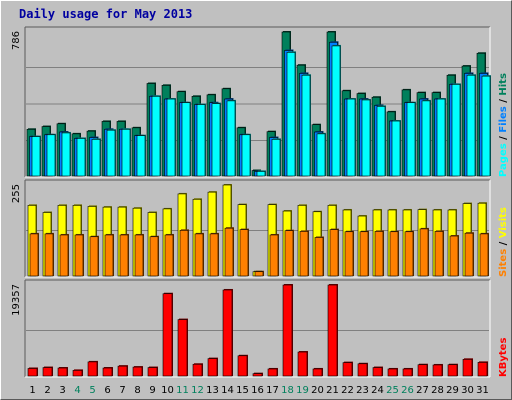 Image resolution: width=512 pixels, height=400 pixels. What do you see at coordinates (92, 390) in the screenshot?
I see `day-label-5: 5` at bounding box center [92, 390].